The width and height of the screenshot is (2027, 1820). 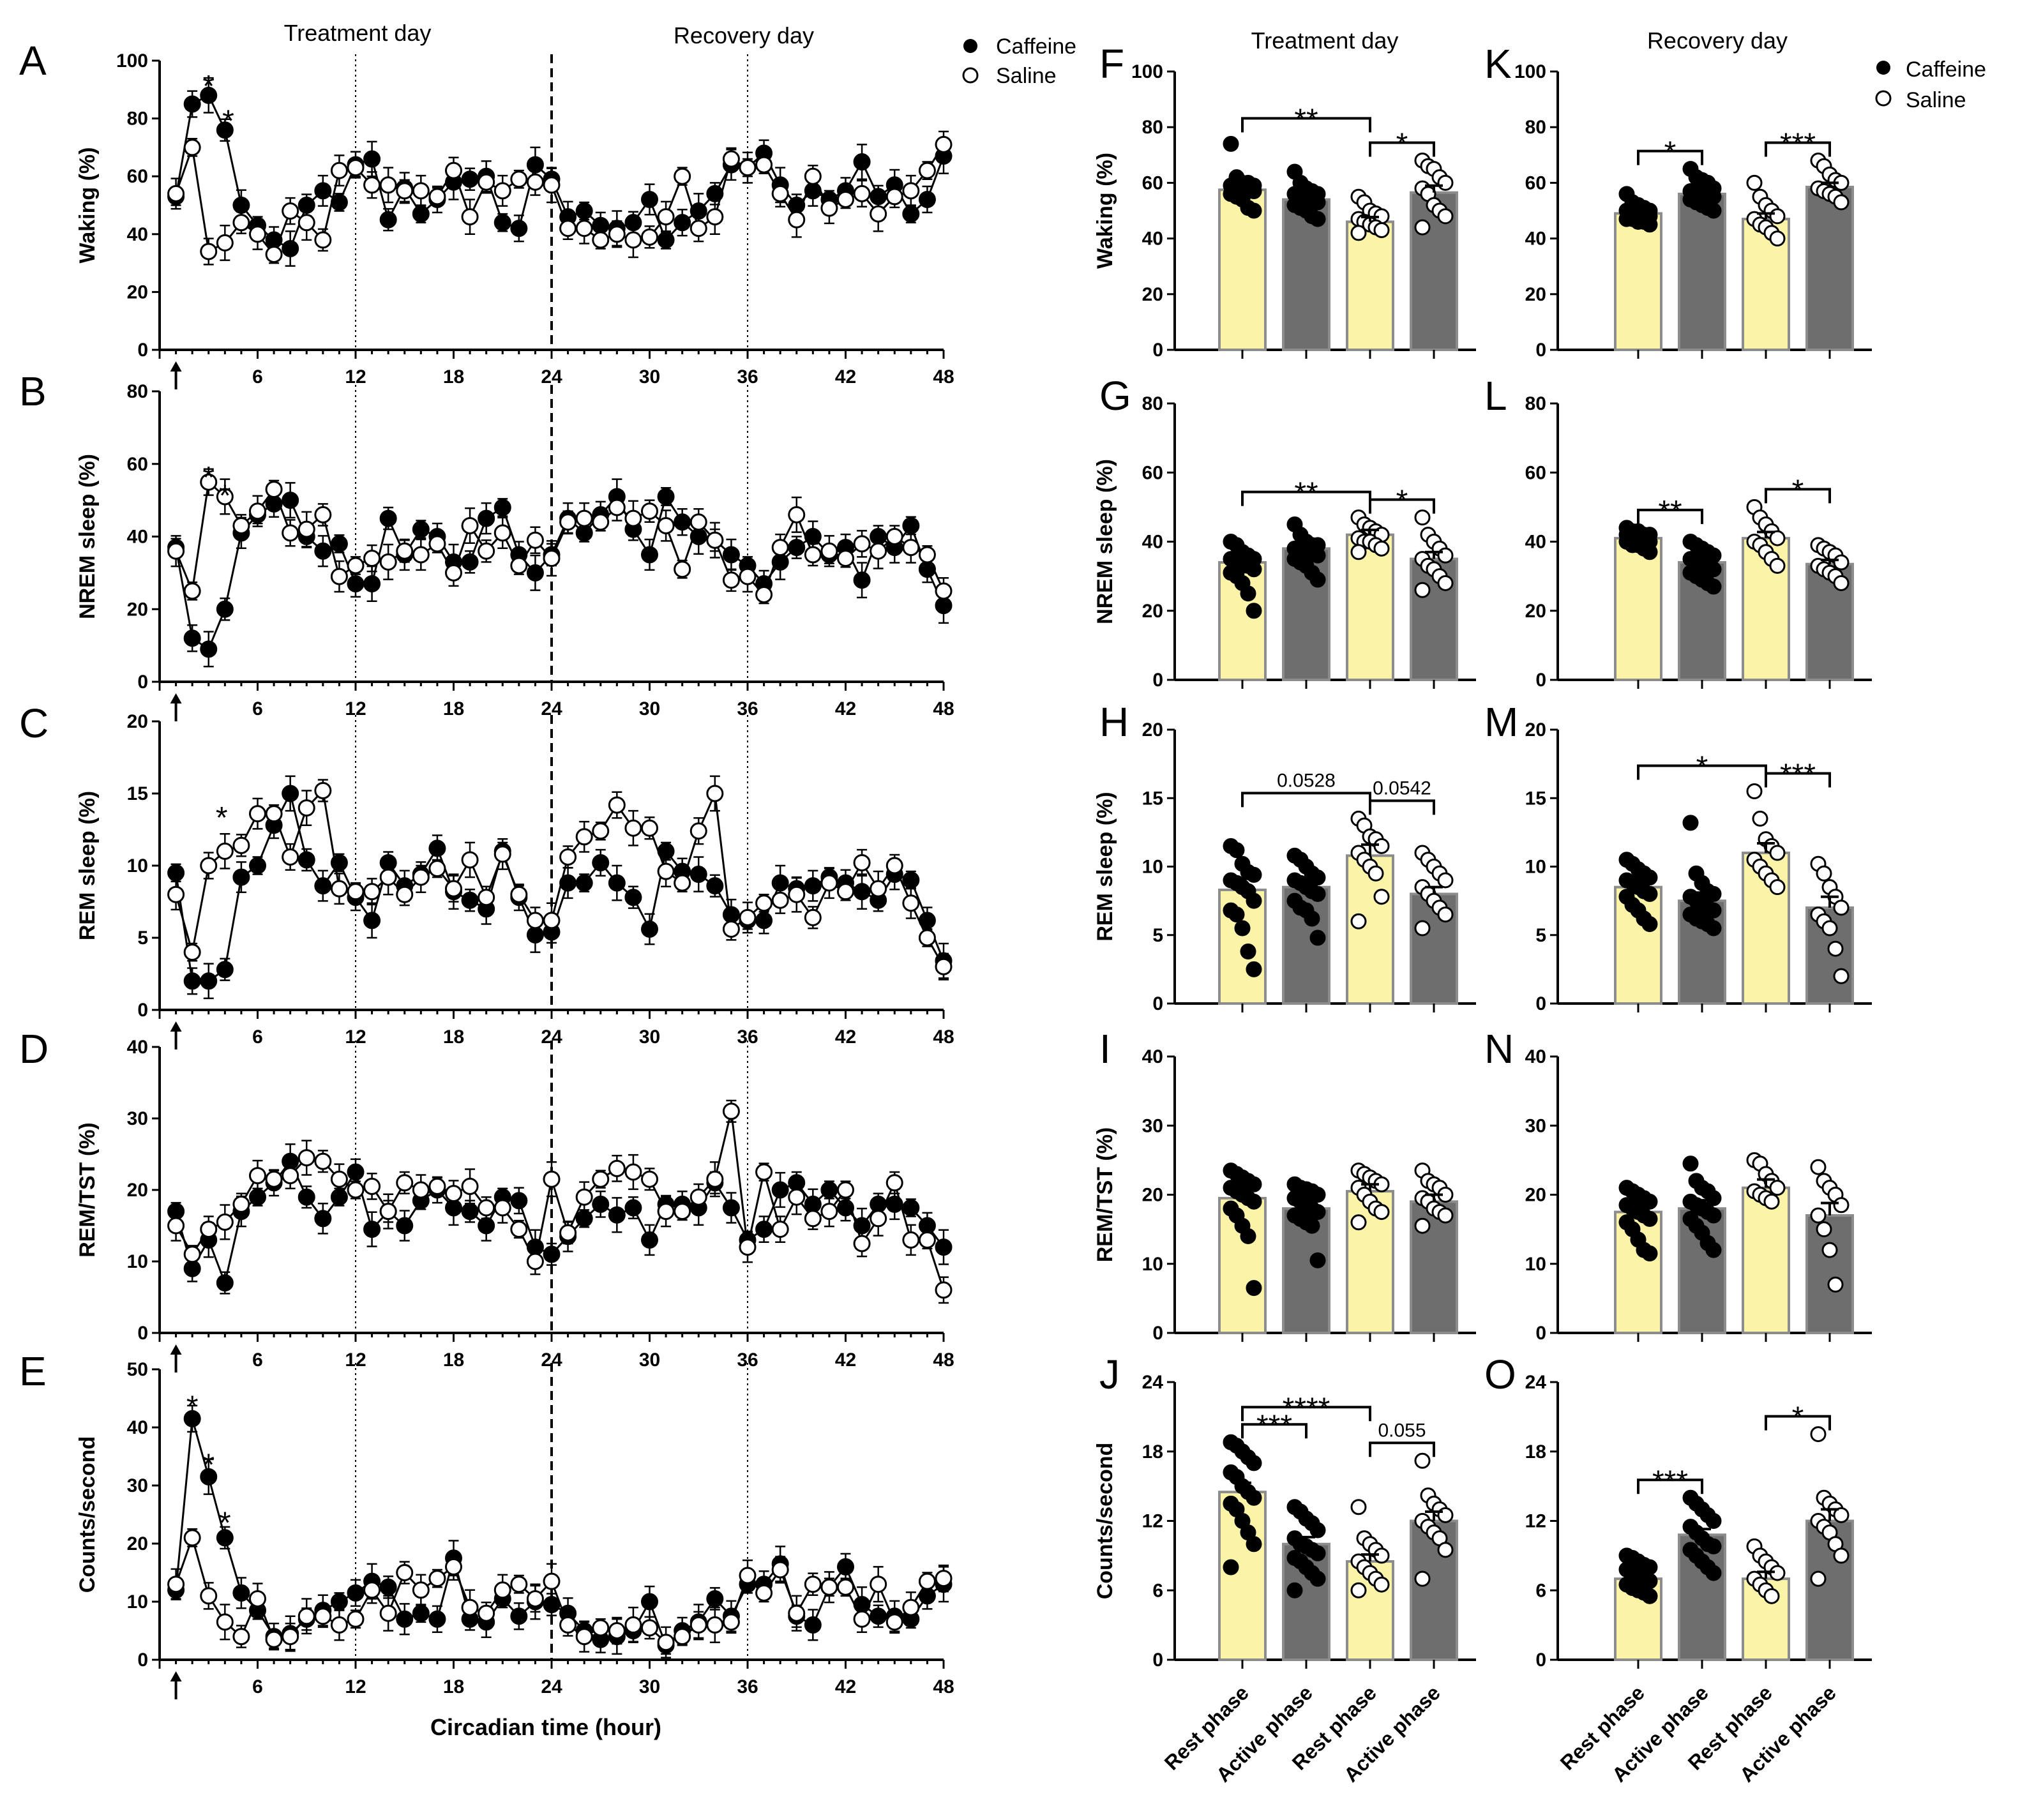 I want to click on y-tick-label-J: 18, so click(x=1152, y=1452).